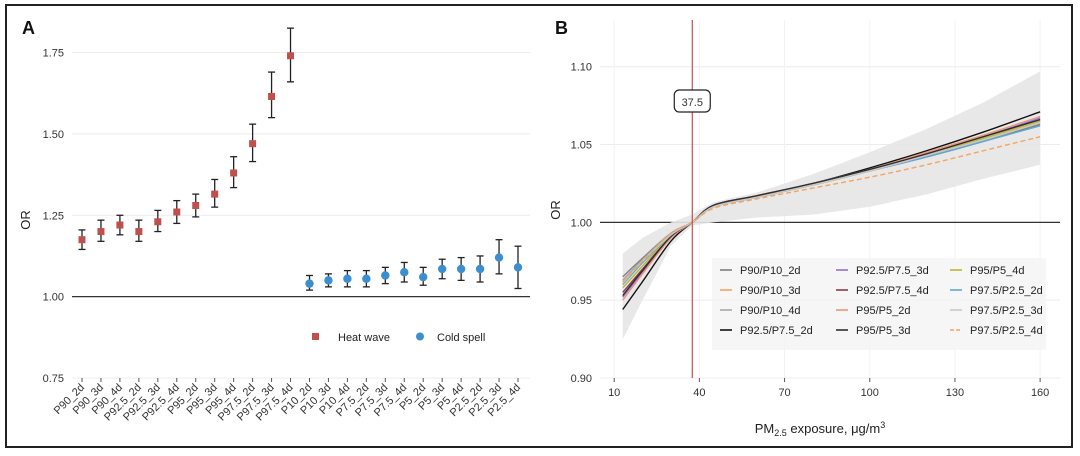 This screenshot has height=456, width=1080. Describe the element at coordinates (1006, 291) in the screenshot. I see `legend-label: P97.5/P2.5_2d` at that location.